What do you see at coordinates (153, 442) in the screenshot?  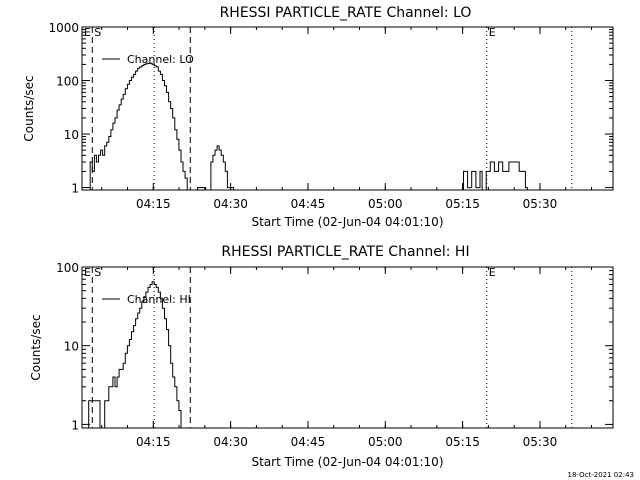 I see `panel-2-x-tick-label-0: 04:15` at bounding box center [153, 442].